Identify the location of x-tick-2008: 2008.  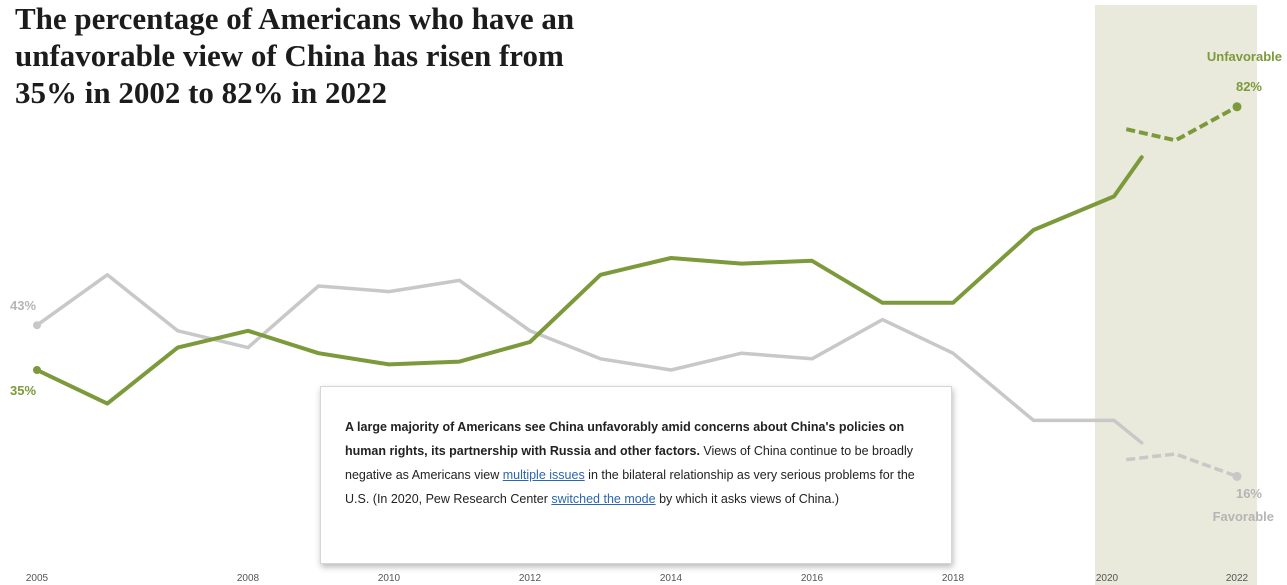
(248, 578).